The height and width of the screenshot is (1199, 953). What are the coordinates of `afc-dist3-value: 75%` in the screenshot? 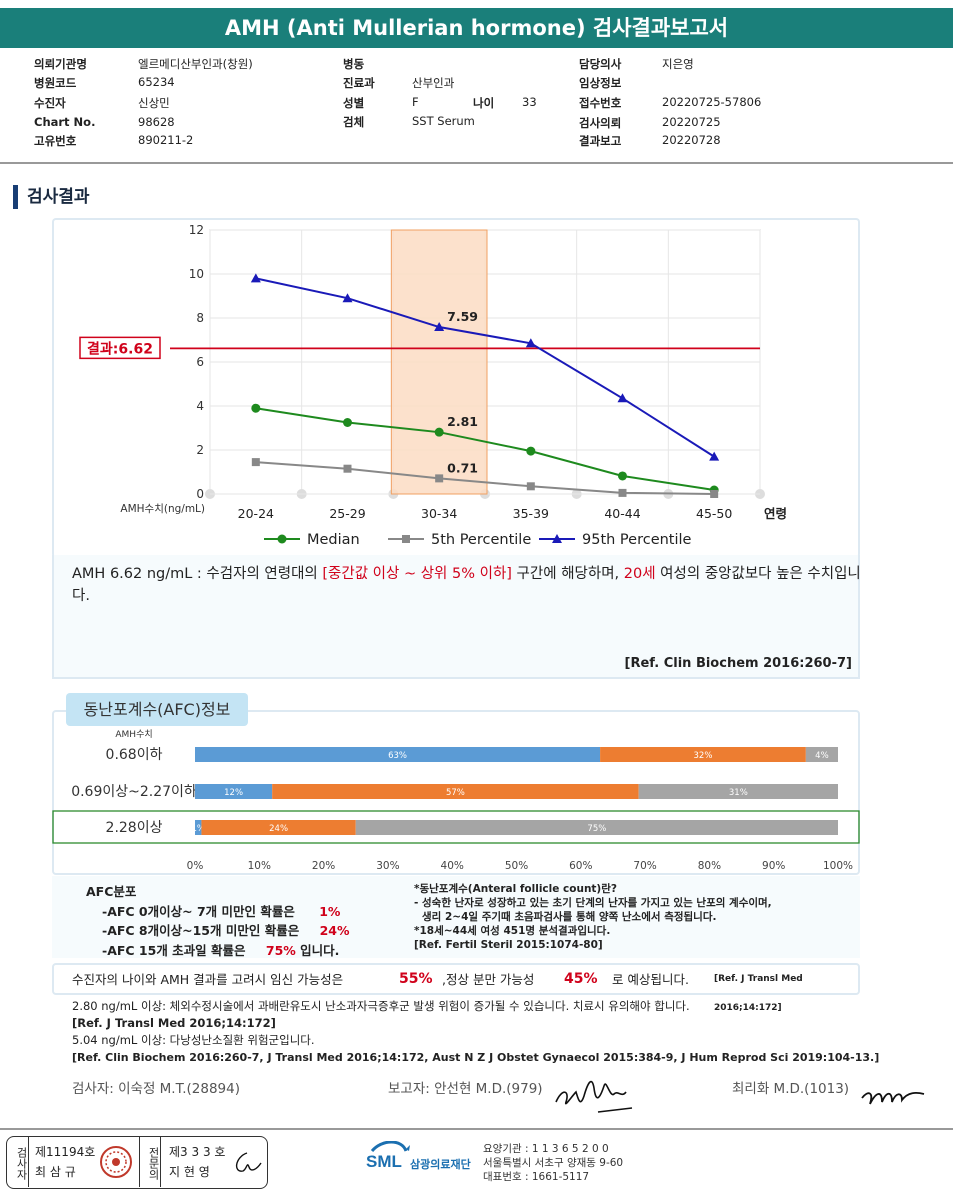 It's located at (280, 950).